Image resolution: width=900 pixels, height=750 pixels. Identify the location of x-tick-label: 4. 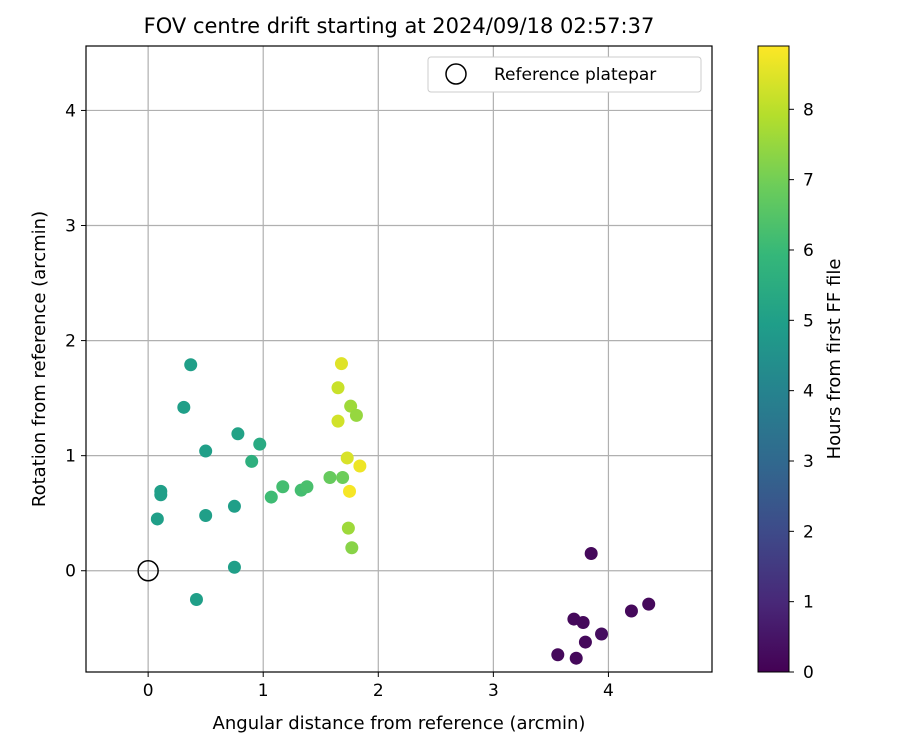
(608, 691).